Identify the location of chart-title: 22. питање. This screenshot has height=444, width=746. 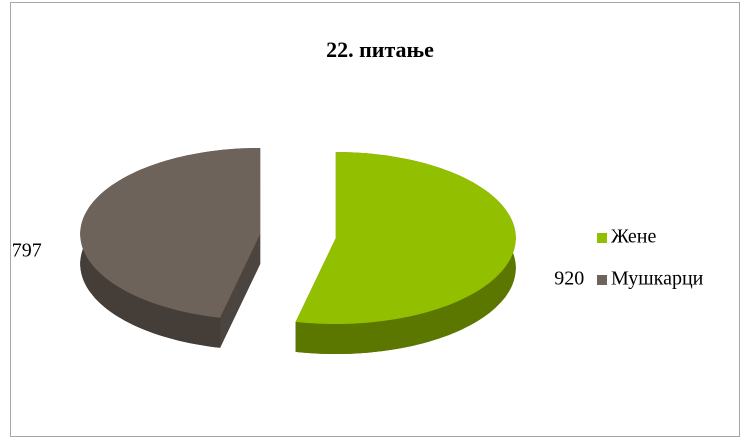
(380, 49).